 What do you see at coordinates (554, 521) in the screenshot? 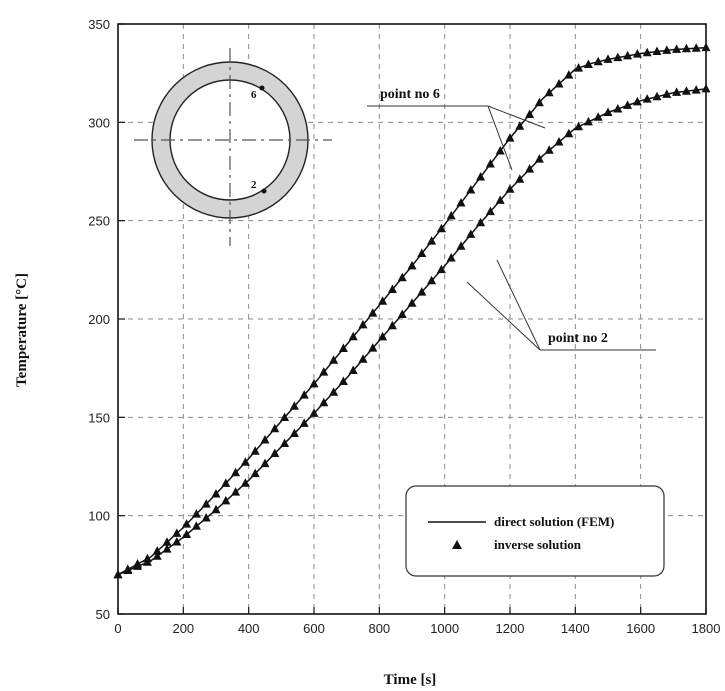
I see `legend-direct-label: direct solution (FEM)` at bounding box center [554, 521].